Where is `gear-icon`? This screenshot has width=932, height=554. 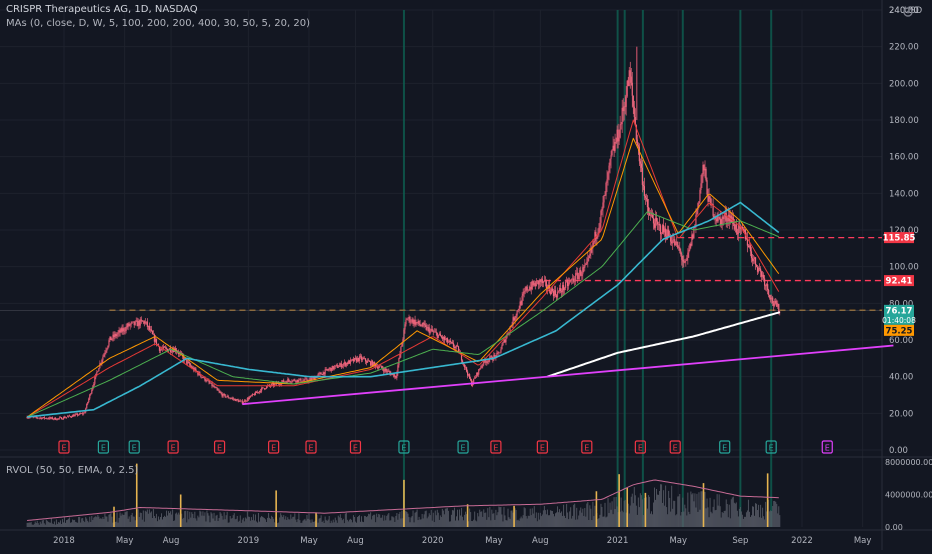 gear-icon is located at coordinates (908, 12).